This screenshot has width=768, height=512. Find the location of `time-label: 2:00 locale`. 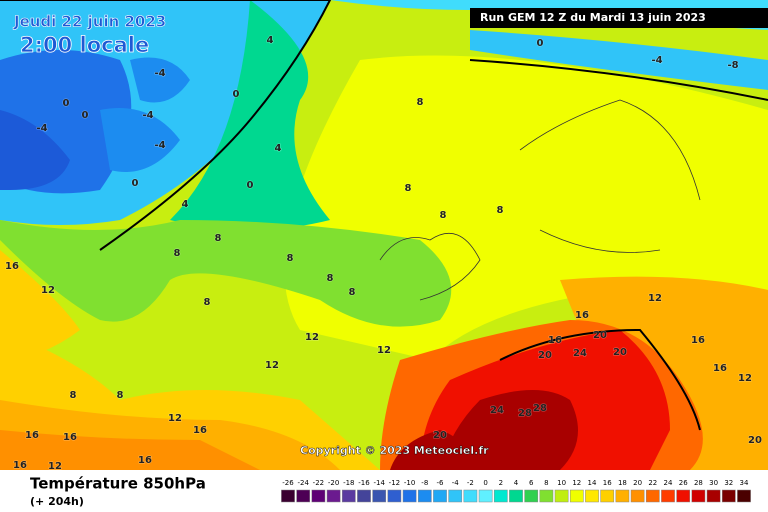

time-label: 2:00 locale is located at coordinates (84, 45).